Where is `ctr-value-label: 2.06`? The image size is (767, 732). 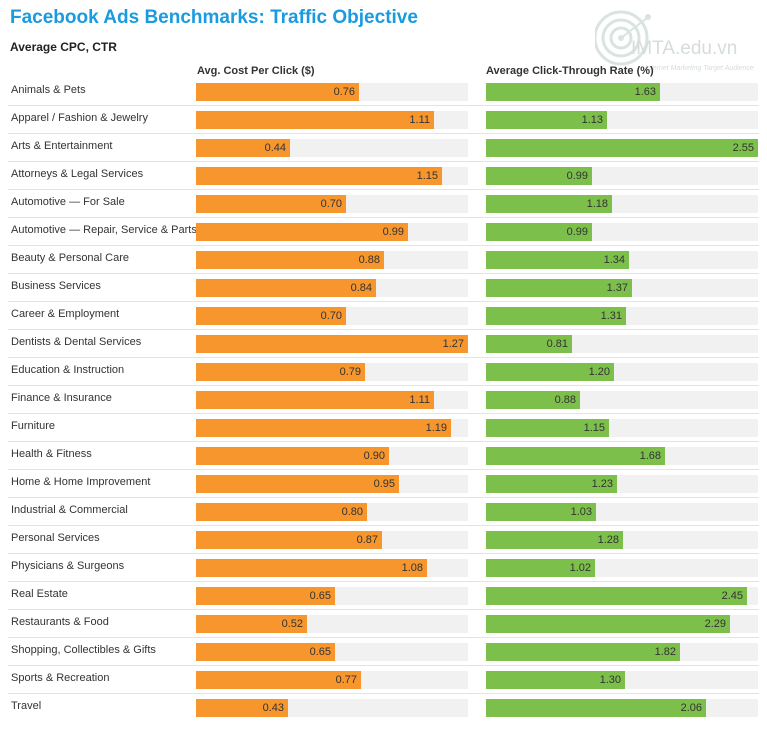 ctr-value-label: 2.06 is located at coordinates (691, 708).